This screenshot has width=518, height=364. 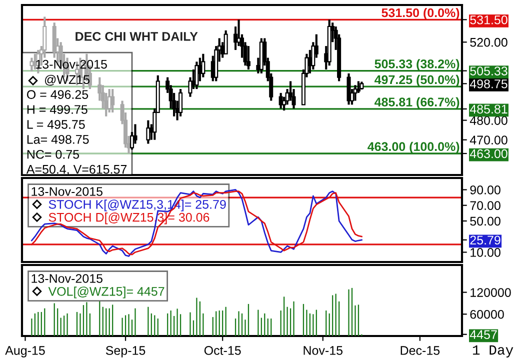 I want to click on y-tick-label: 520.00, so click(x=489, y=42).